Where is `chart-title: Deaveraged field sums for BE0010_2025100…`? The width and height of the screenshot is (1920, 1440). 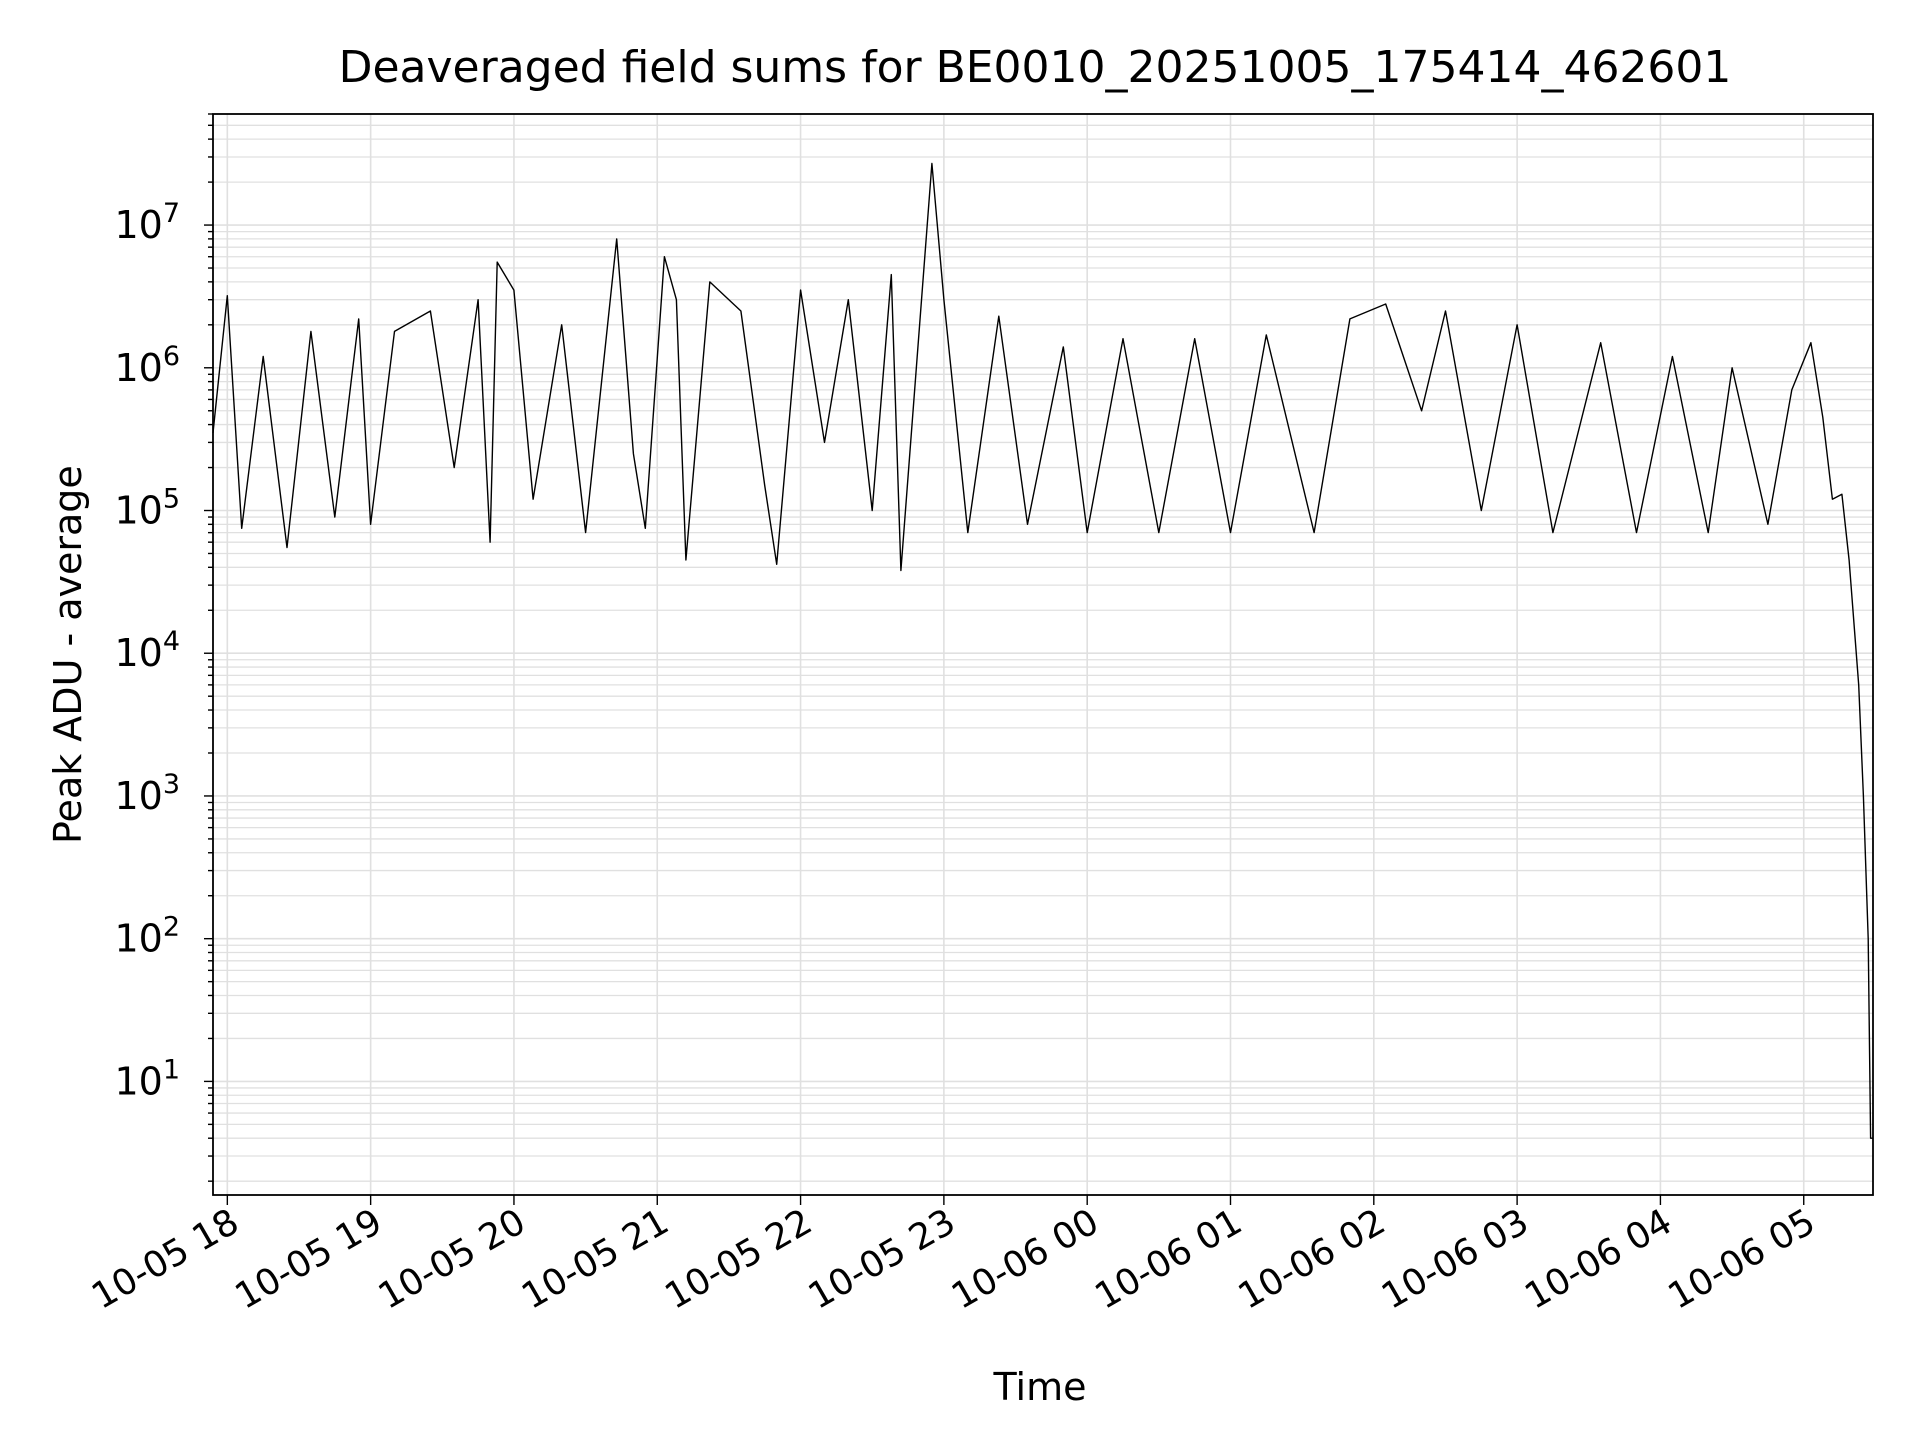 chart-title: Deaveraged field sums for BE0010_2025100… is located at coordinates (1035, 67).